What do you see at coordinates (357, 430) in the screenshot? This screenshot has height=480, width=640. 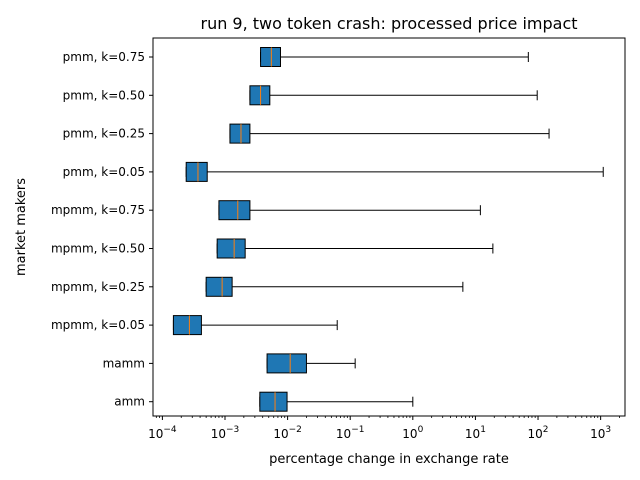 I see `x-tick-exponent: −1` at bounding box center [357, 430].